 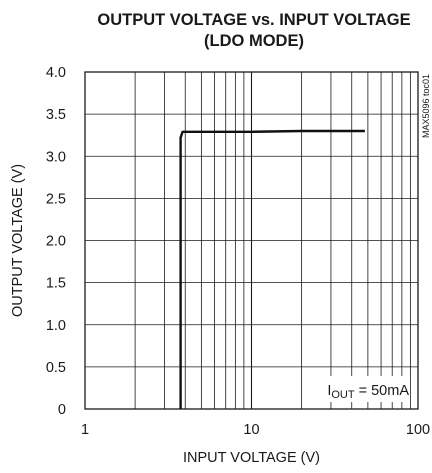 What do you see at coordinates (56, 326) in the screenshot?
I see `y-tick-label: 1.0` at bounding box center [56, 326].